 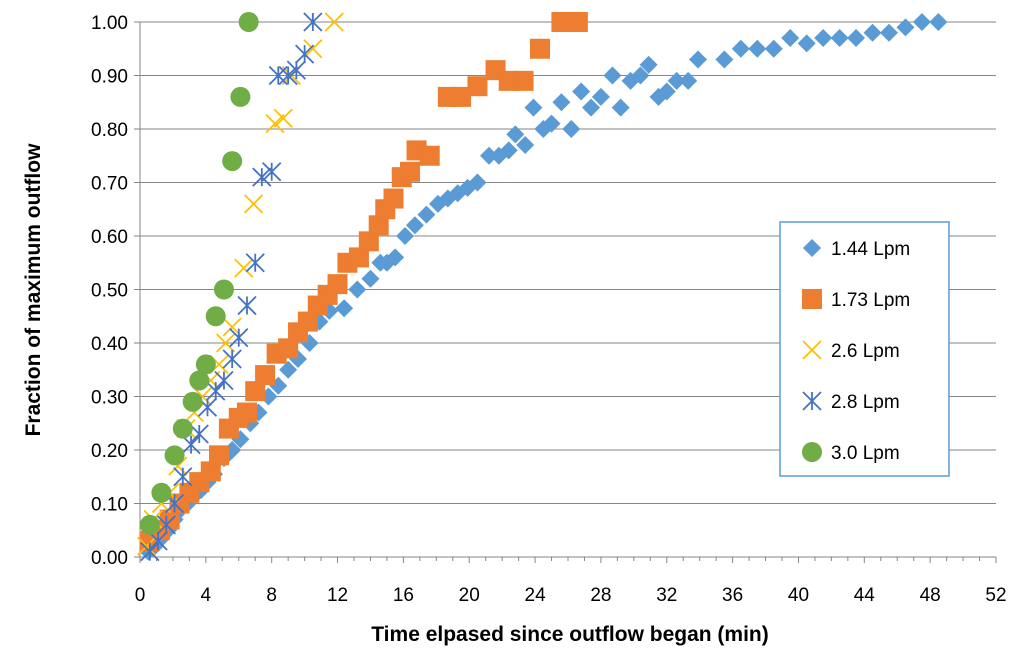 What do you see at coordinates (865, 453) in the screenshot?
I see `legend-label: 3.0 Lpm` at bounding box center [865, 453].